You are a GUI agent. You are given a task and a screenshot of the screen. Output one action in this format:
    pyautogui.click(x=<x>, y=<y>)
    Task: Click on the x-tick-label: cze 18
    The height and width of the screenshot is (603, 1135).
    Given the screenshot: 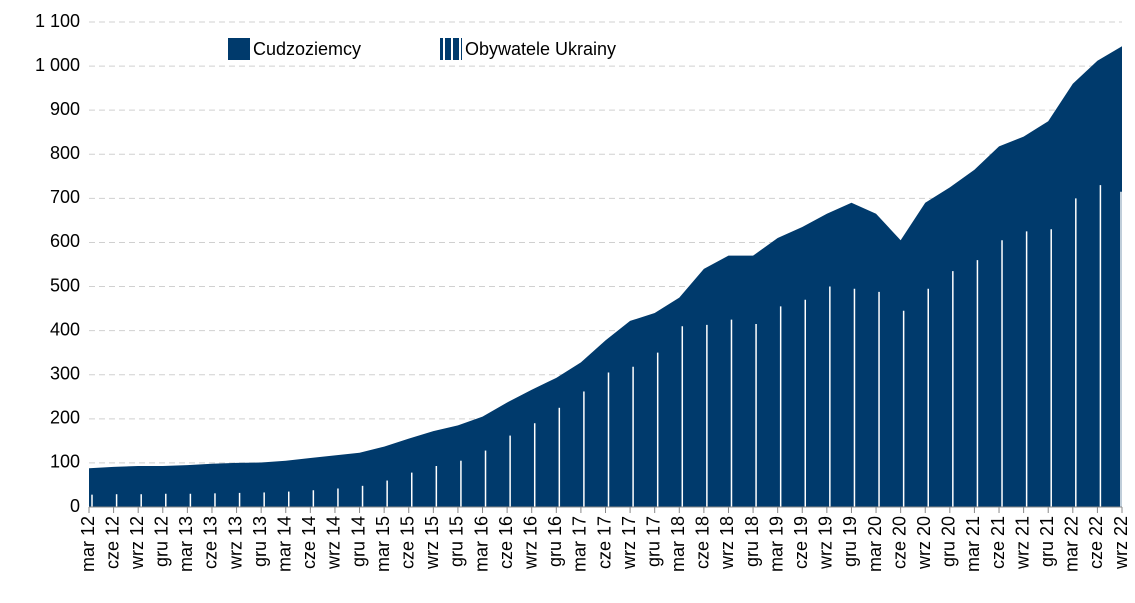 What is the action you would take?
    pyautogui.click(x=703, y=542)
    